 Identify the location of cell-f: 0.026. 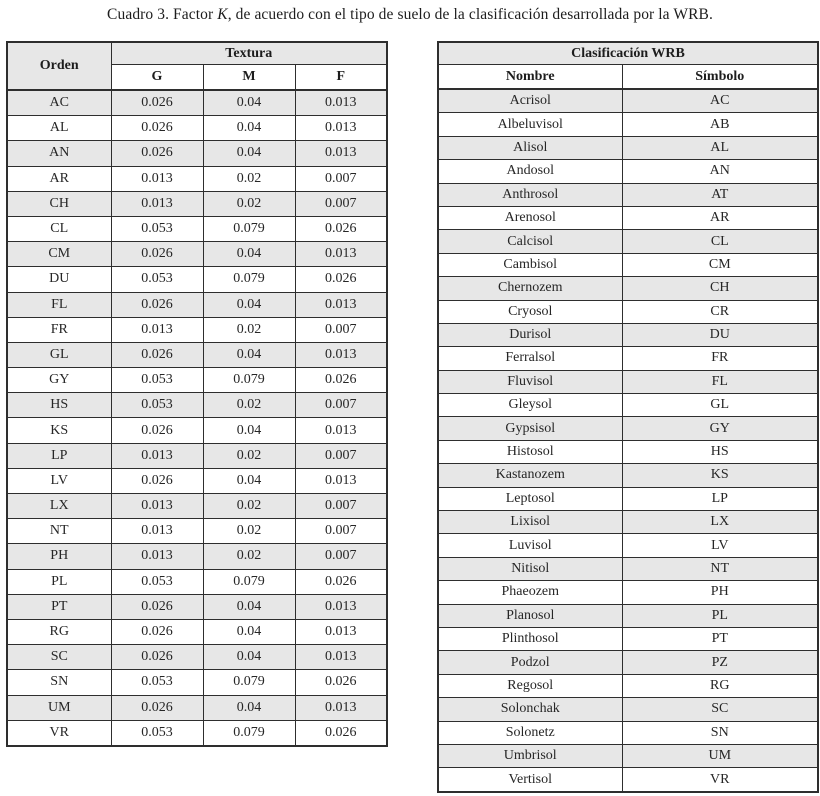
(341, 733).